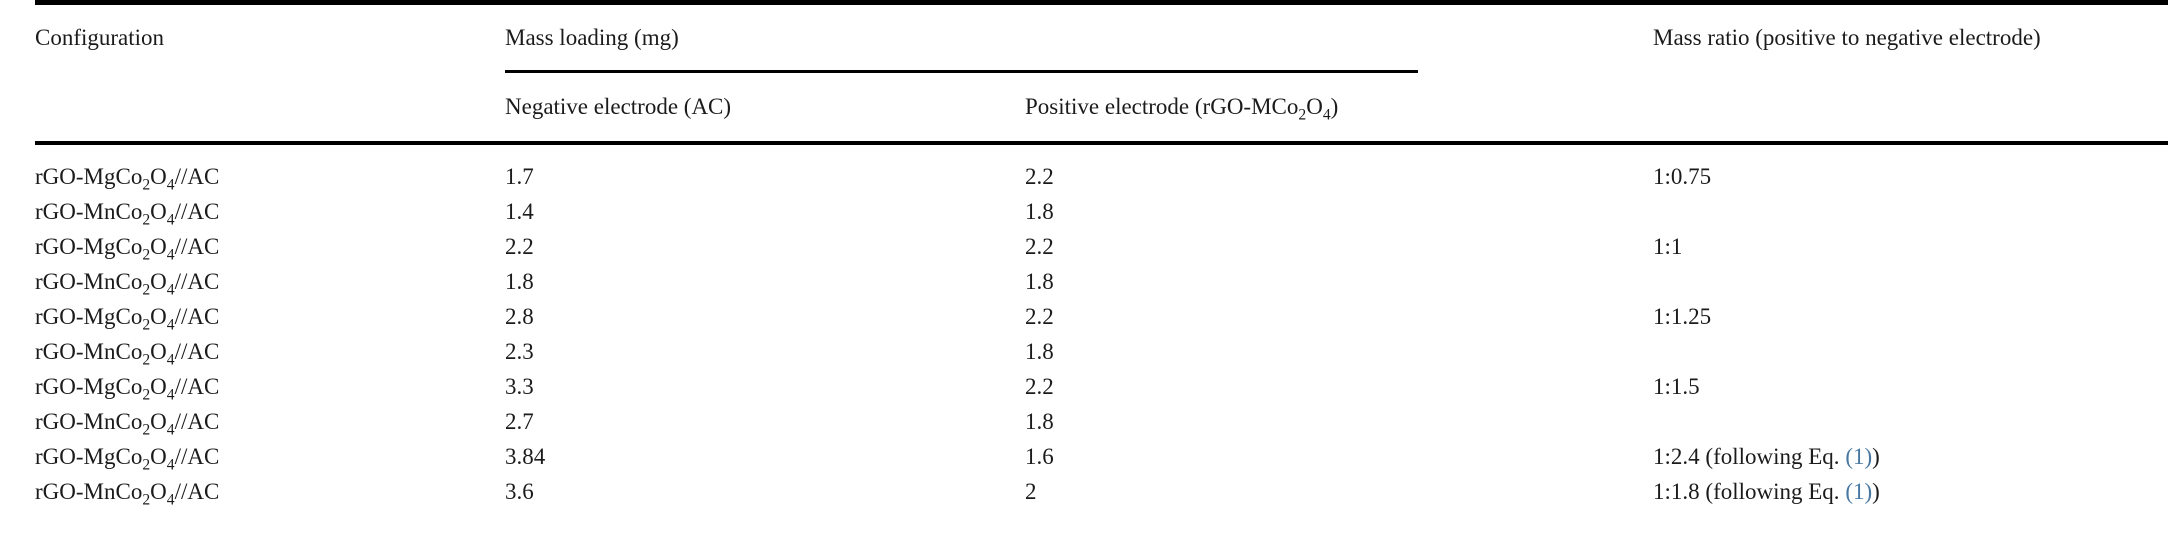 The width and height of the screenshot is (2173, 537). I want to click on cell-negative-loading: 1.4, so click(519, 211).